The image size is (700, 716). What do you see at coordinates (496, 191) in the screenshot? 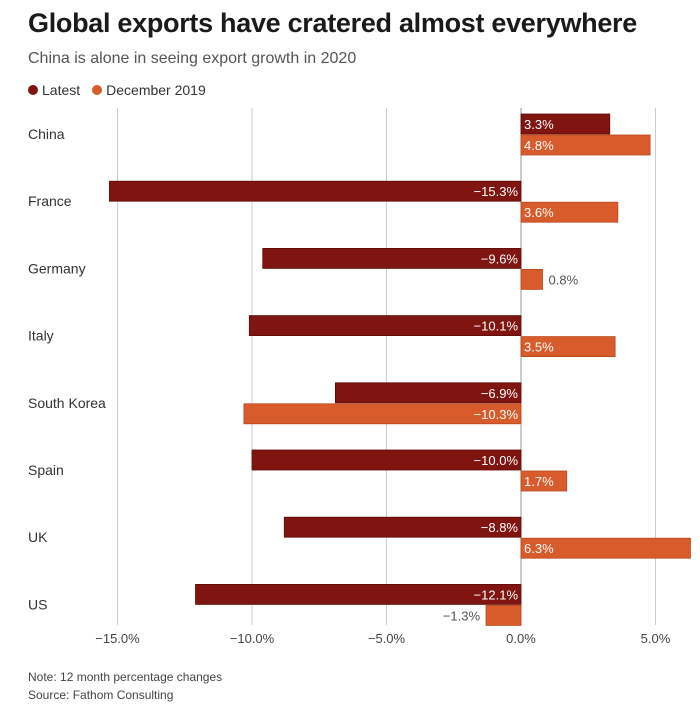
I see `data-label: −15.3%` at bounding box center [496, 191].